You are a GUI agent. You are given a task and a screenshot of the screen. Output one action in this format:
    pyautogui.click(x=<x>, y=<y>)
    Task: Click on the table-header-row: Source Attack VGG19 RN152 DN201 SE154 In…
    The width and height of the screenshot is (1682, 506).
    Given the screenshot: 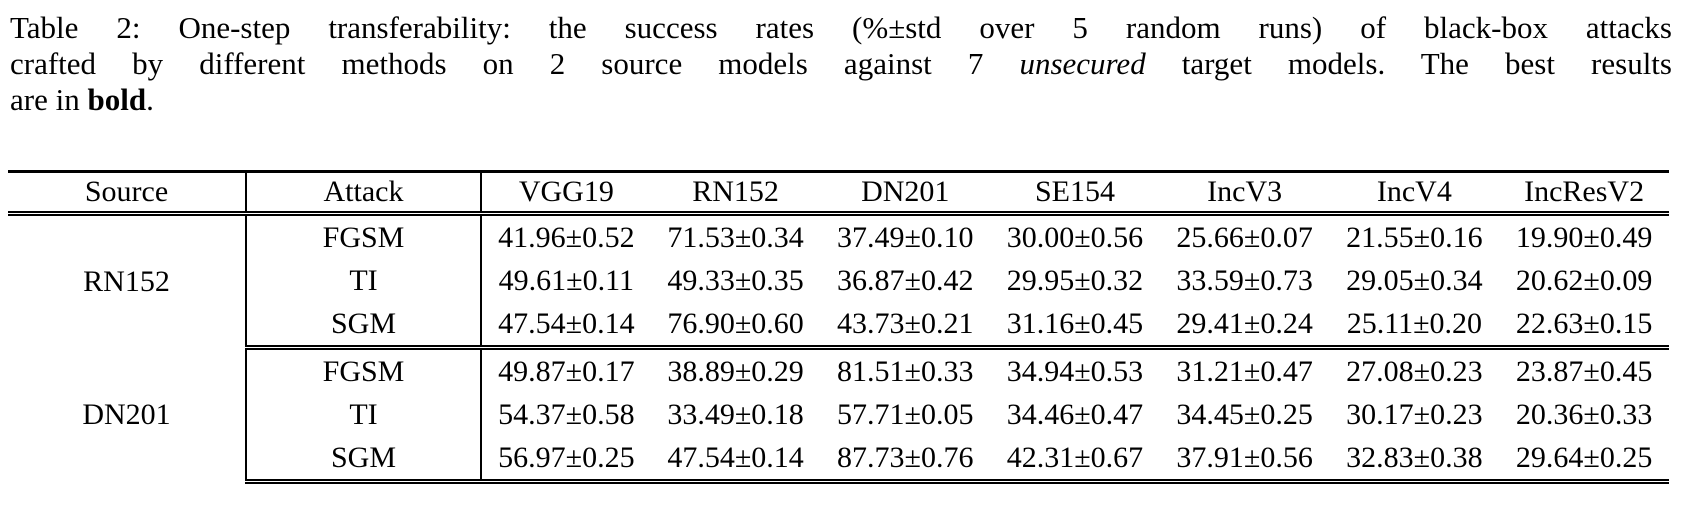 What is the action you would take?
    pyautogui.click(x=838, y=193)
    